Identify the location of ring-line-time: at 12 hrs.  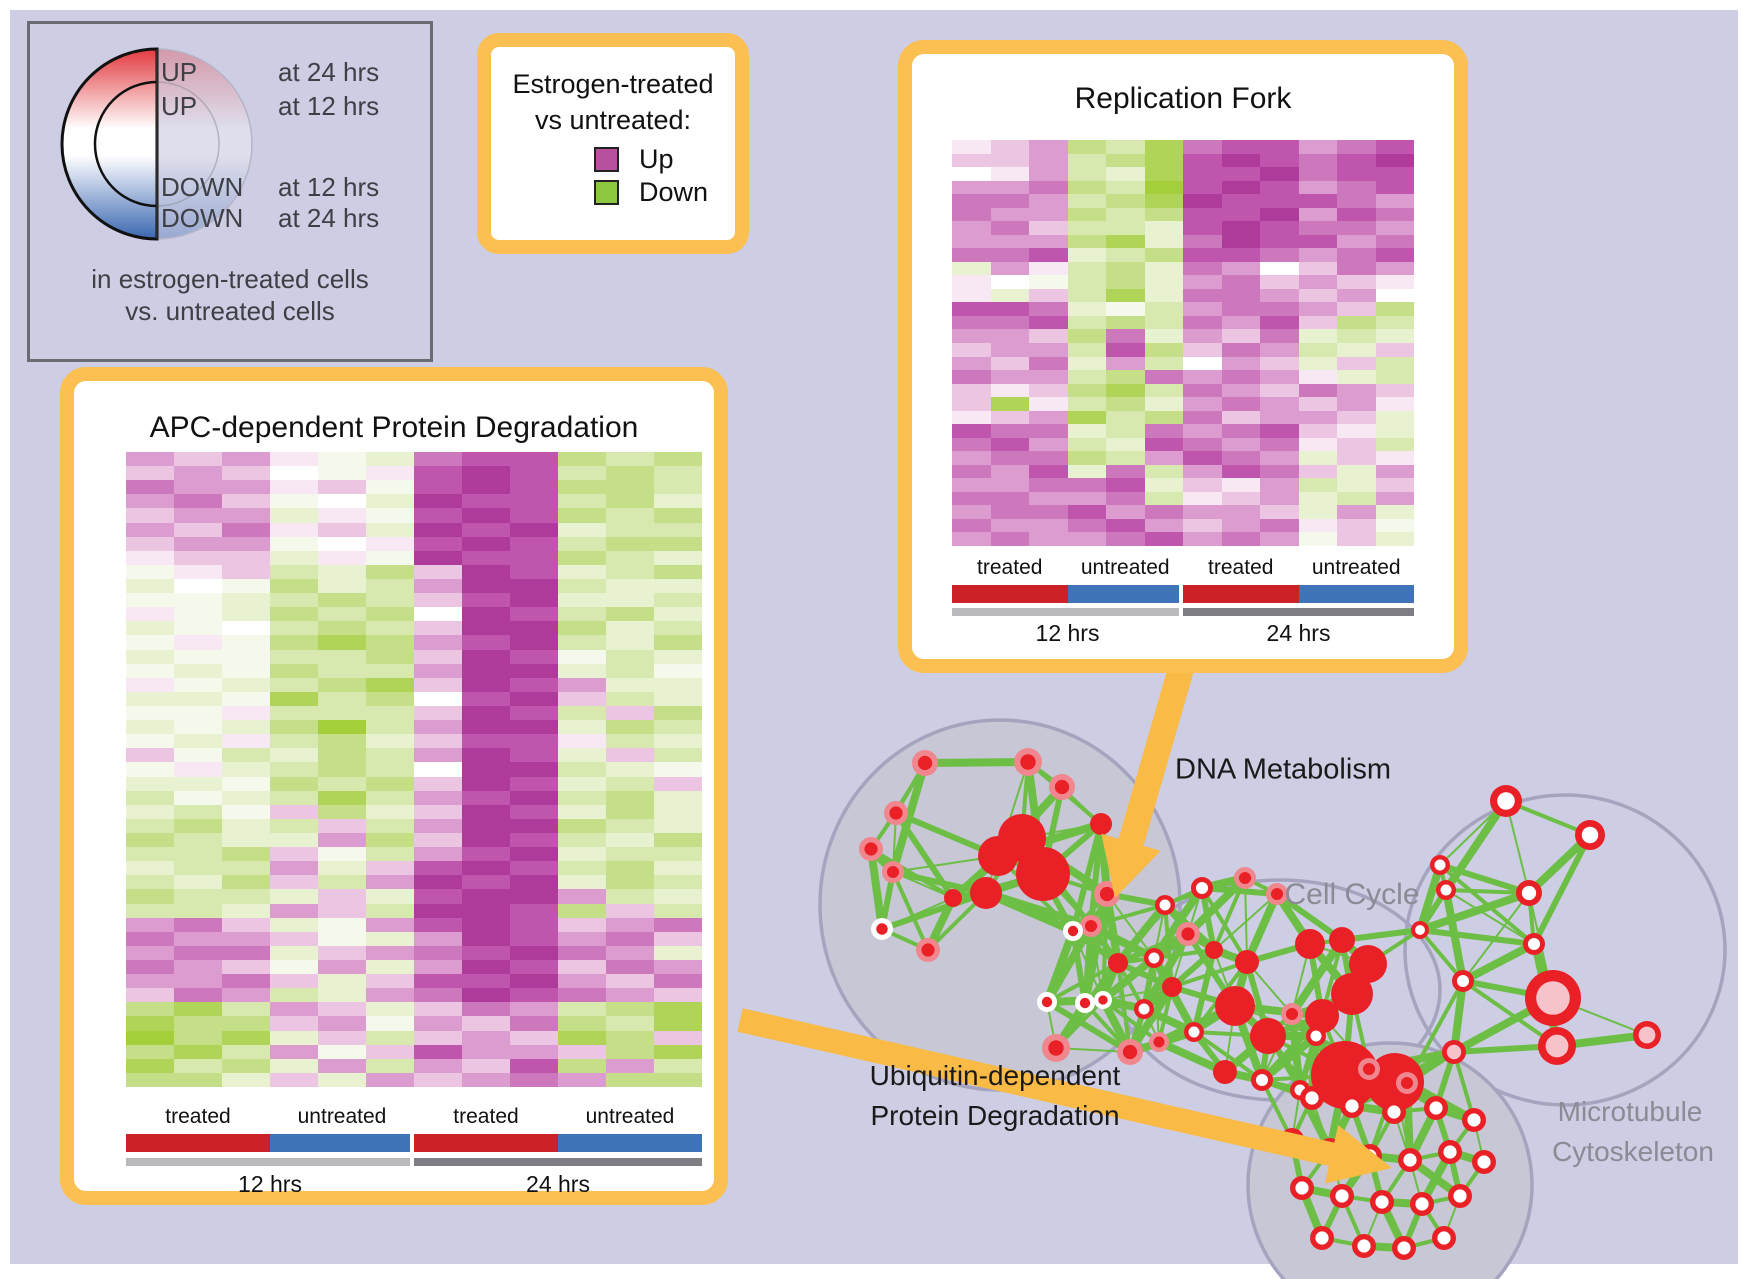
(329, 187).